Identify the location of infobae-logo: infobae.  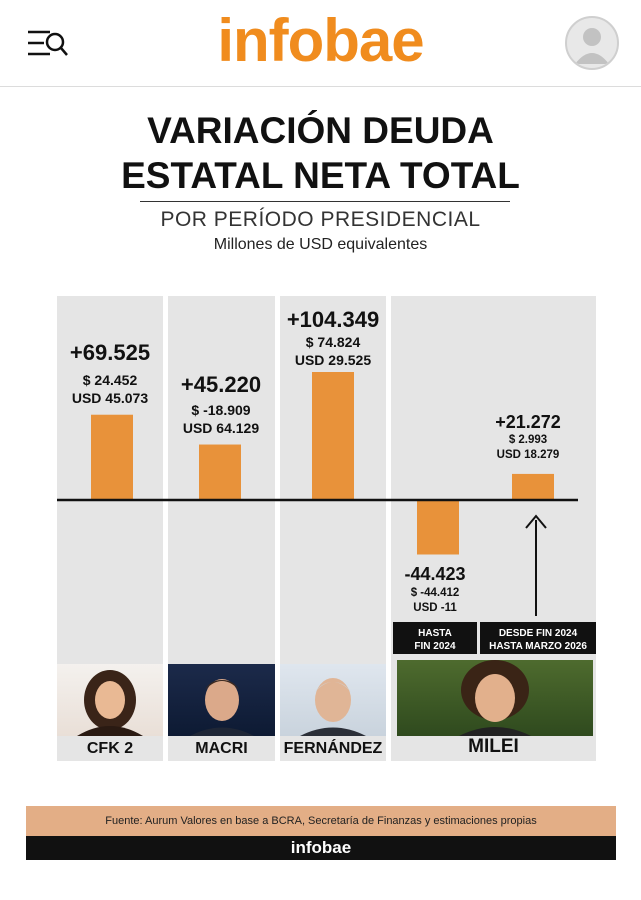
(320, 40).